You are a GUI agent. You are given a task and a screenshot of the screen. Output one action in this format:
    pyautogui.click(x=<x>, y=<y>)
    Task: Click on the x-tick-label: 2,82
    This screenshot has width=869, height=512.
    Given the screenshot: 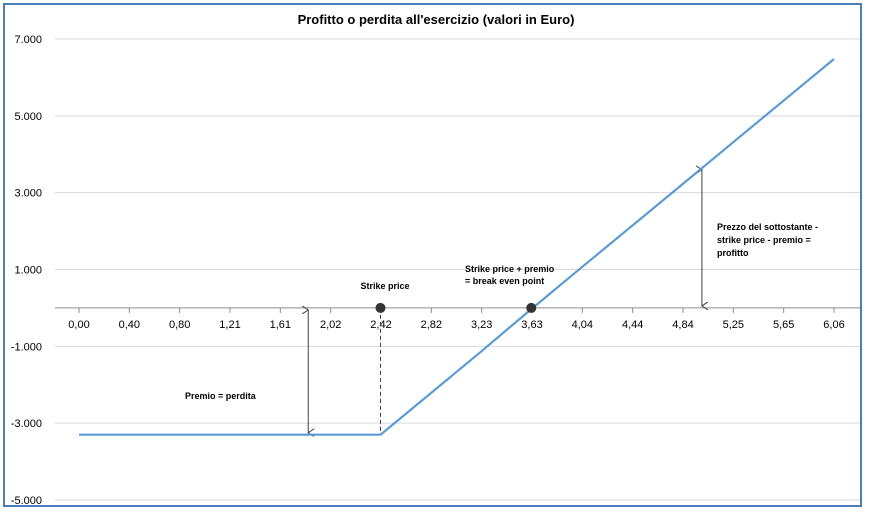 What is the action you would take?
    pyautogui.click(x=431, y=325)
    